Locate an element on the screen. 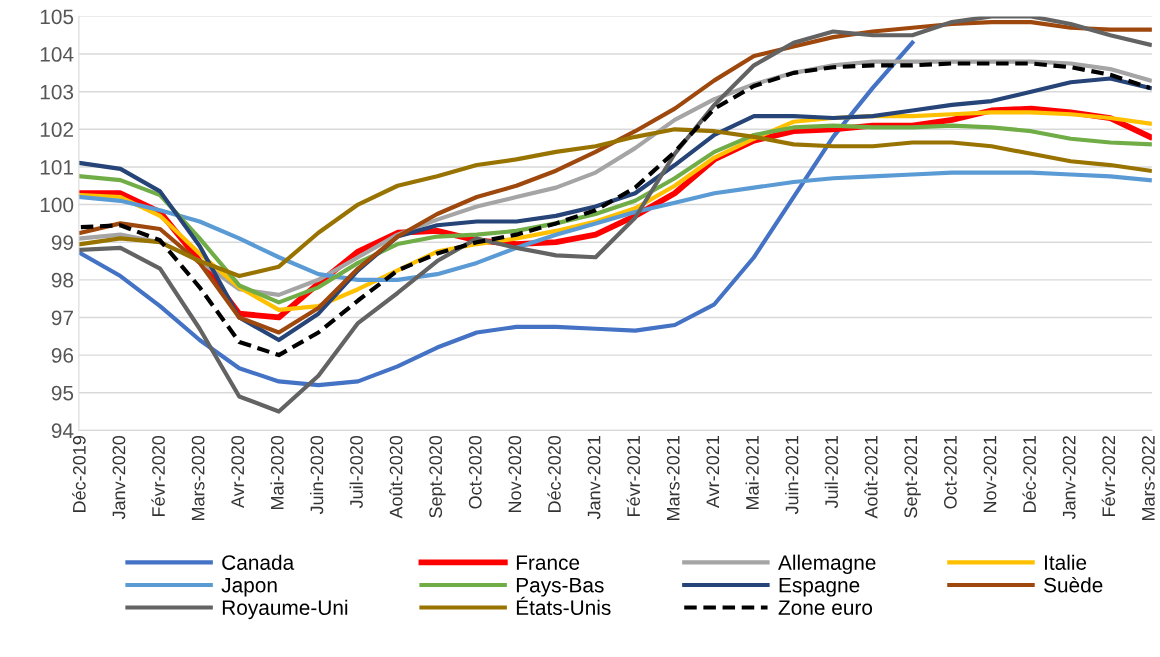 This screenshot has width=1160, height=657. y-tick-label: 98 is located at coordinates (62, 280).